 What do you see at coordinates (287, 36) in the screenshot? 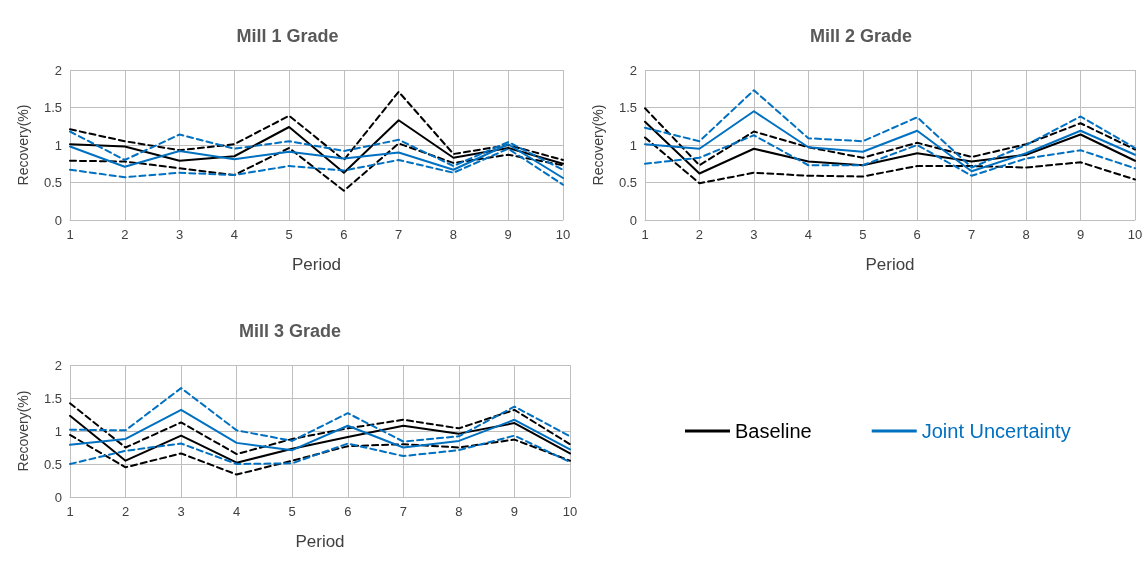
I see `chart-title: Mill 1 Grade` at bounding box center [287, 36].